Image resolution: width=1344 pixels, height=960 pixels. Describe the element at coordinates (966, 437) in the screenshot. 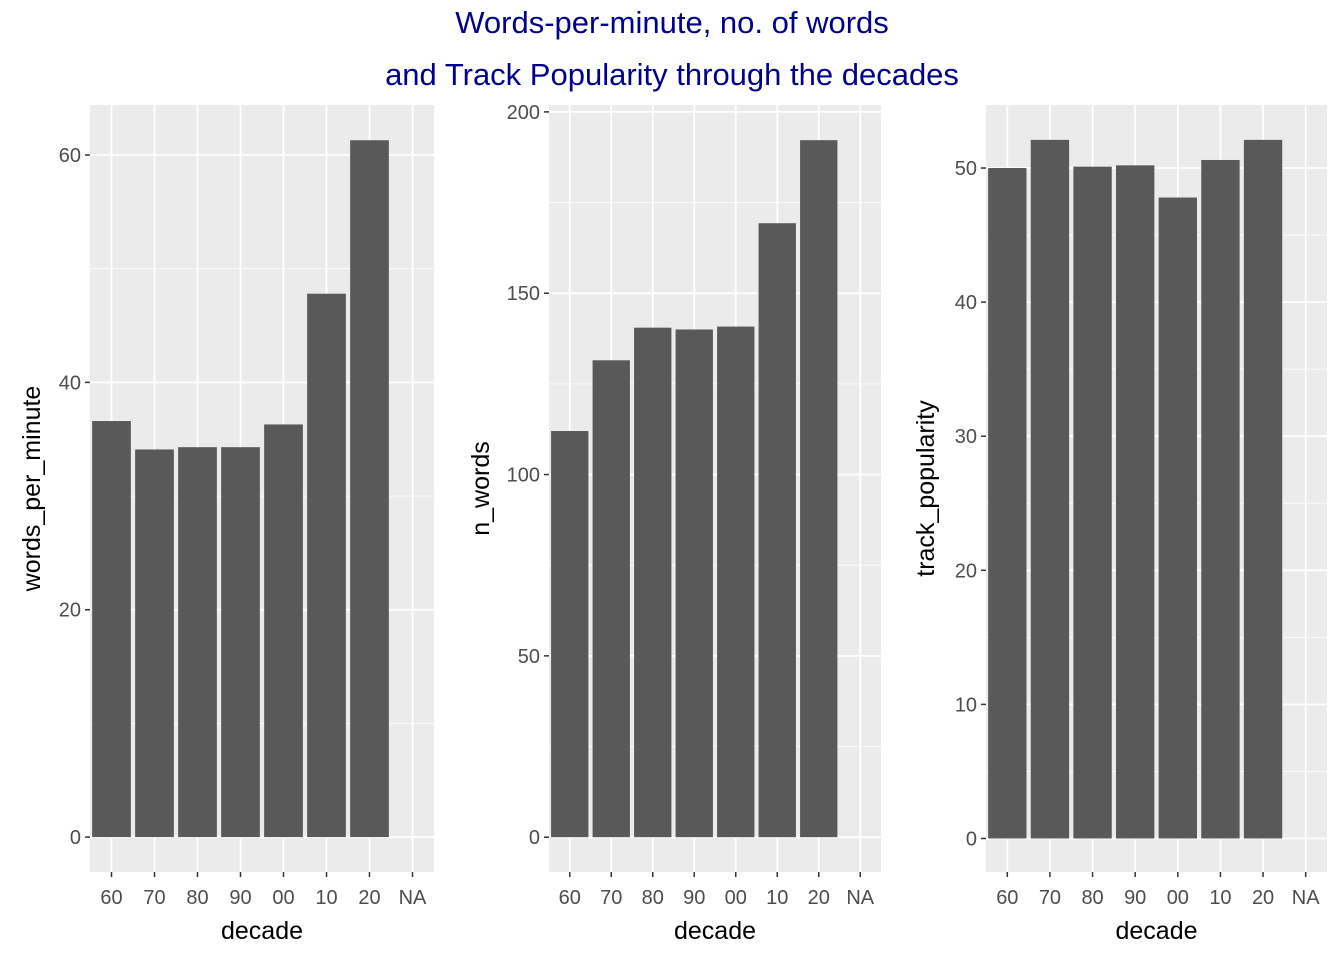

I see `y-tick-label: 30` at that location.